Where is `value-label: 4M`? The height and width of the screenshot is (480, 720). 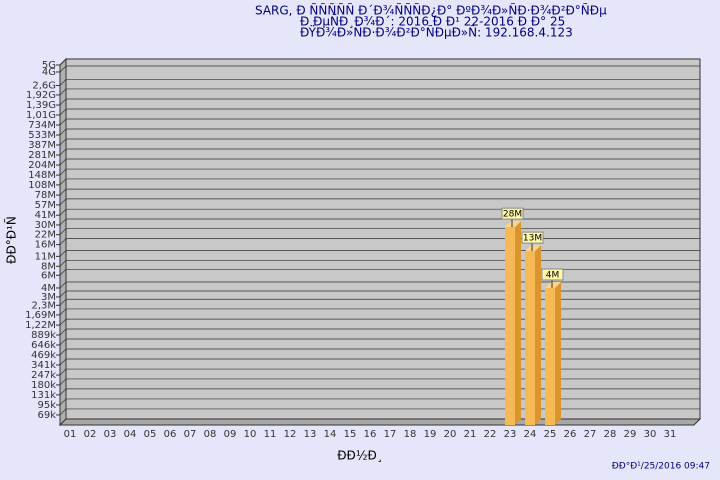 value-label: 4M is located at coordinates (553, 275).